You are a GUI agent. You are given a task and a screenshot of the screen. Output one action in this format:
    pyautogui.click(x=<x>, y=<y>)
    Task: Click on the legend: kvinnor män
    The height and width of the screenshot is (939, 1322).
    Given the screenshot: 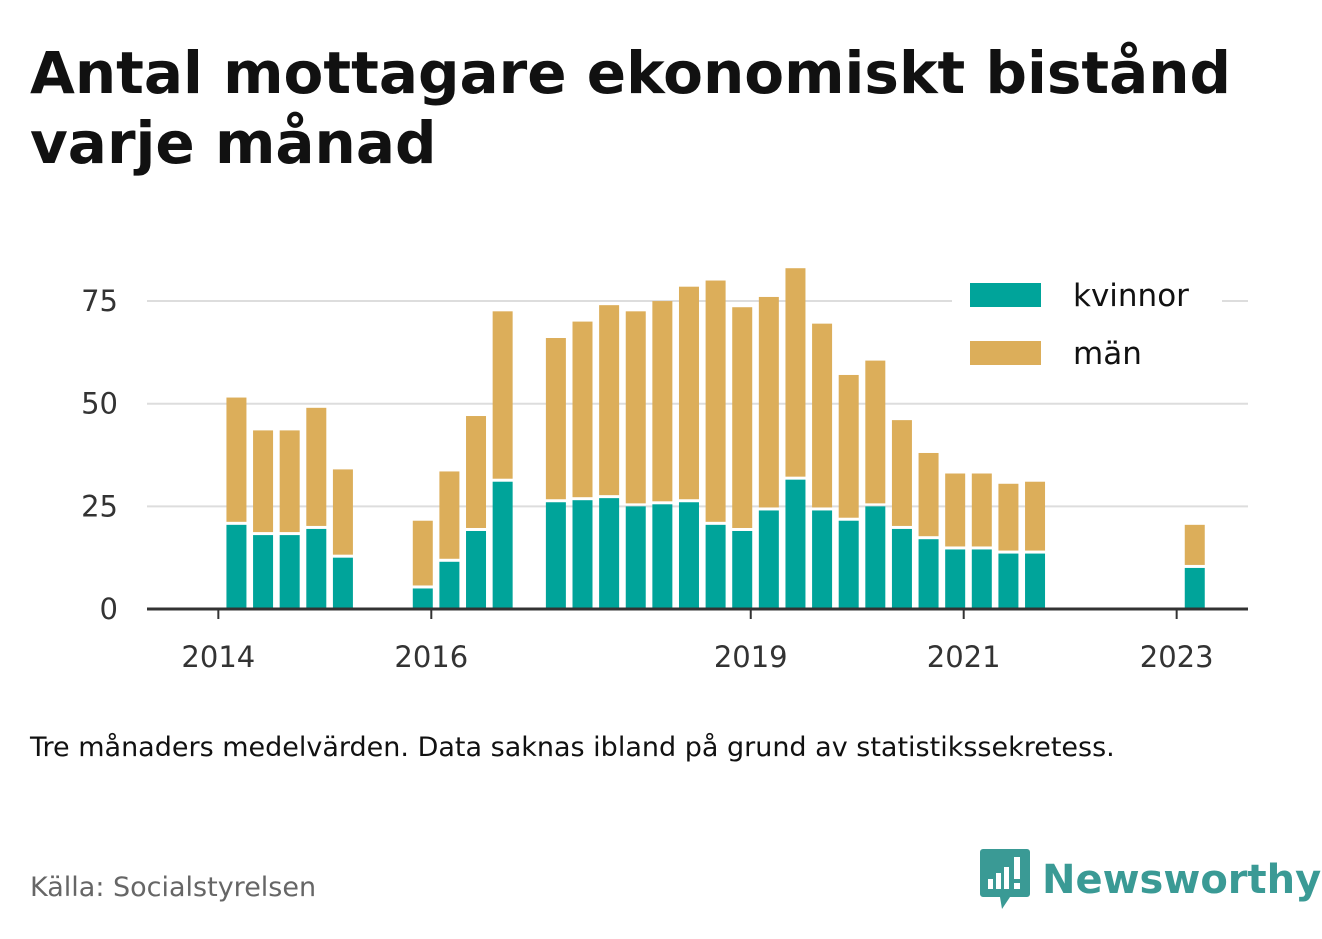 What is the action you would take?
    pyautogui.click(x=1087, y=324)
    